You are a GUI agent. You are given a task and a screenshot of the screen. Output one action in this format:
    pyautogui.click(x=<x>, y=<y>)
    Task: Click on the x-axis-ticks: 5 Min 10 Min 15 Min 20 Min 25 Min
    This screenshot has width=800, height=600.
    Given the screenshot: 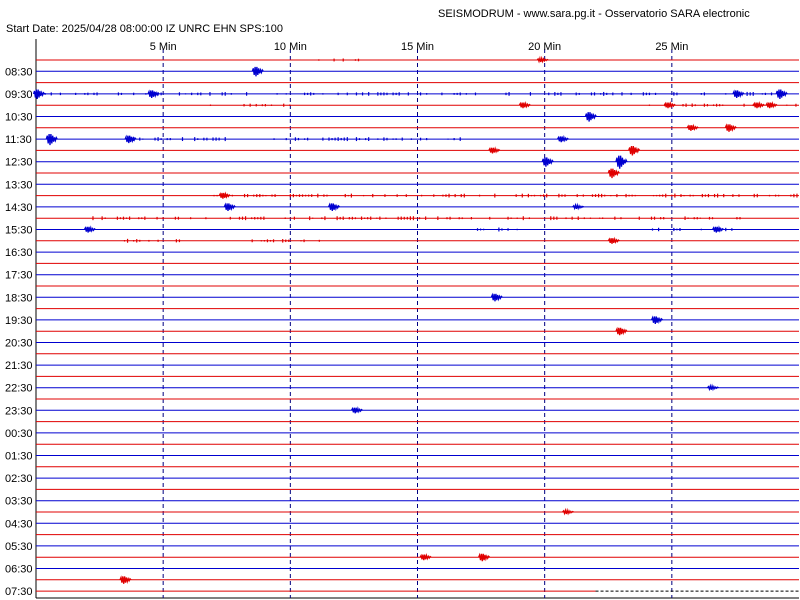 What is the action you would take?
    pyautogui.click(x=419, y=47)
    